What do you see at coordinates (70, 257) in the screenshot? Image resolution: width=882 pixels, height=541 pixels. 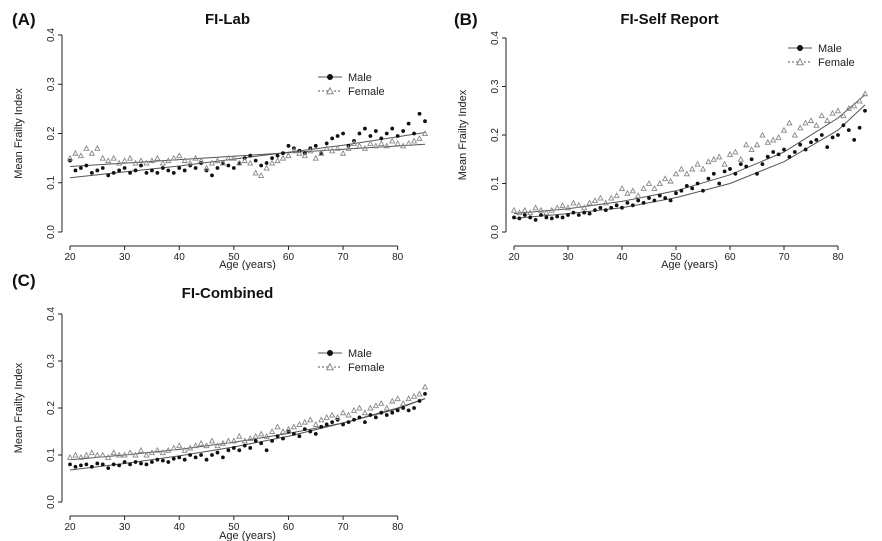 I see `x-tick-label: 20` at bounding box center [70, 257].